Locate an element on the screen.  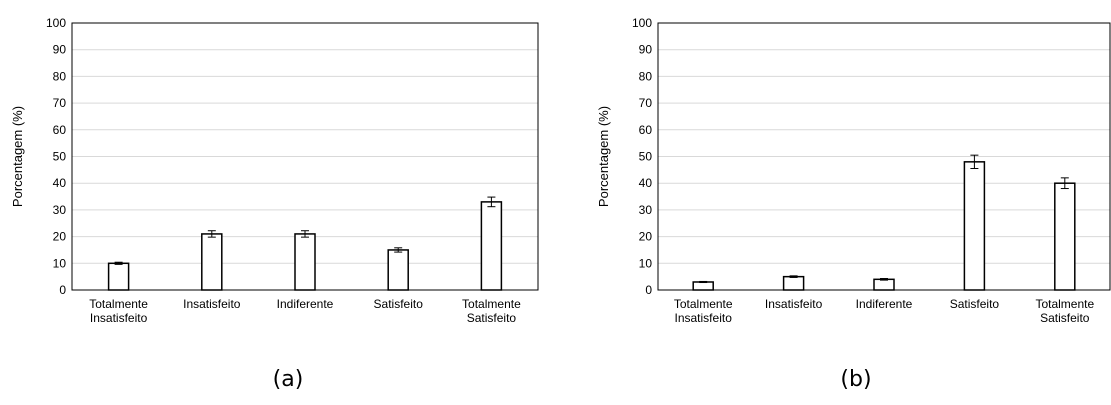
panel-label: (a) is located at coordinates (288, 379).